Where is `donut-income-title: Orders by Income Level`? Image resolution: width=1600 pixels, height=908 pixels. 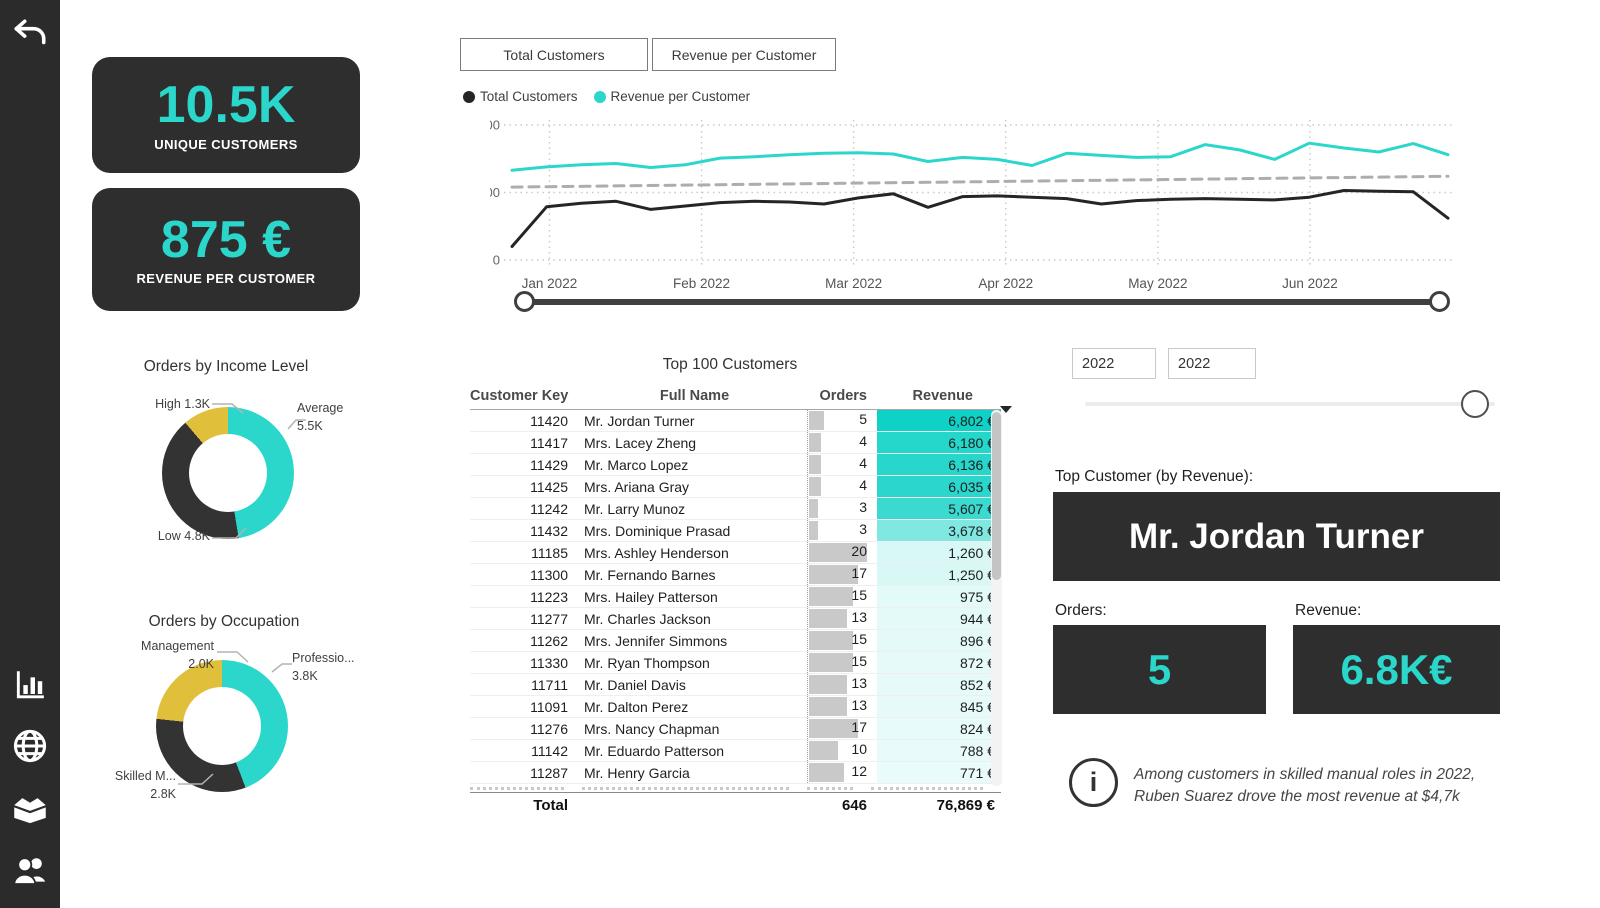 donut-income-title: Orders by Income Level is located at coordinates (226, 366).